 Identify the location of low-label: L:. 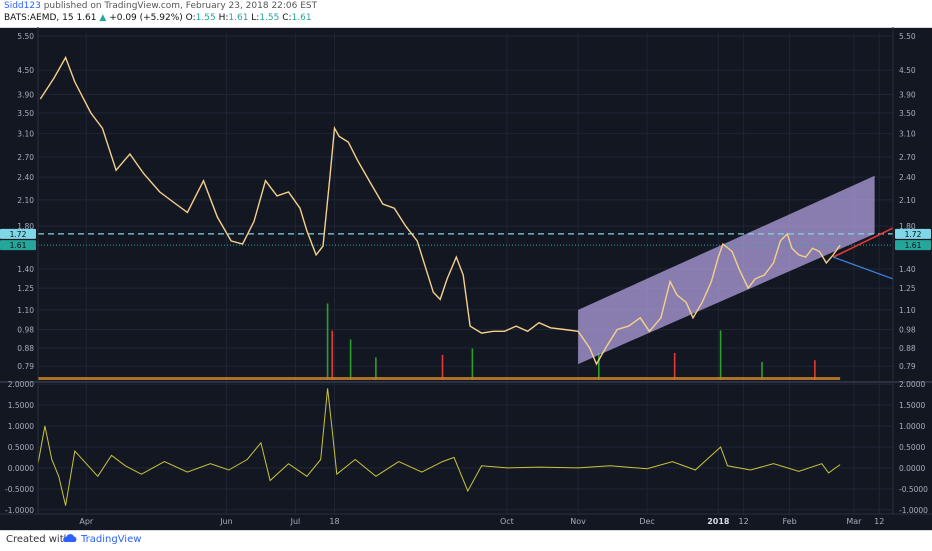
(255, 18).